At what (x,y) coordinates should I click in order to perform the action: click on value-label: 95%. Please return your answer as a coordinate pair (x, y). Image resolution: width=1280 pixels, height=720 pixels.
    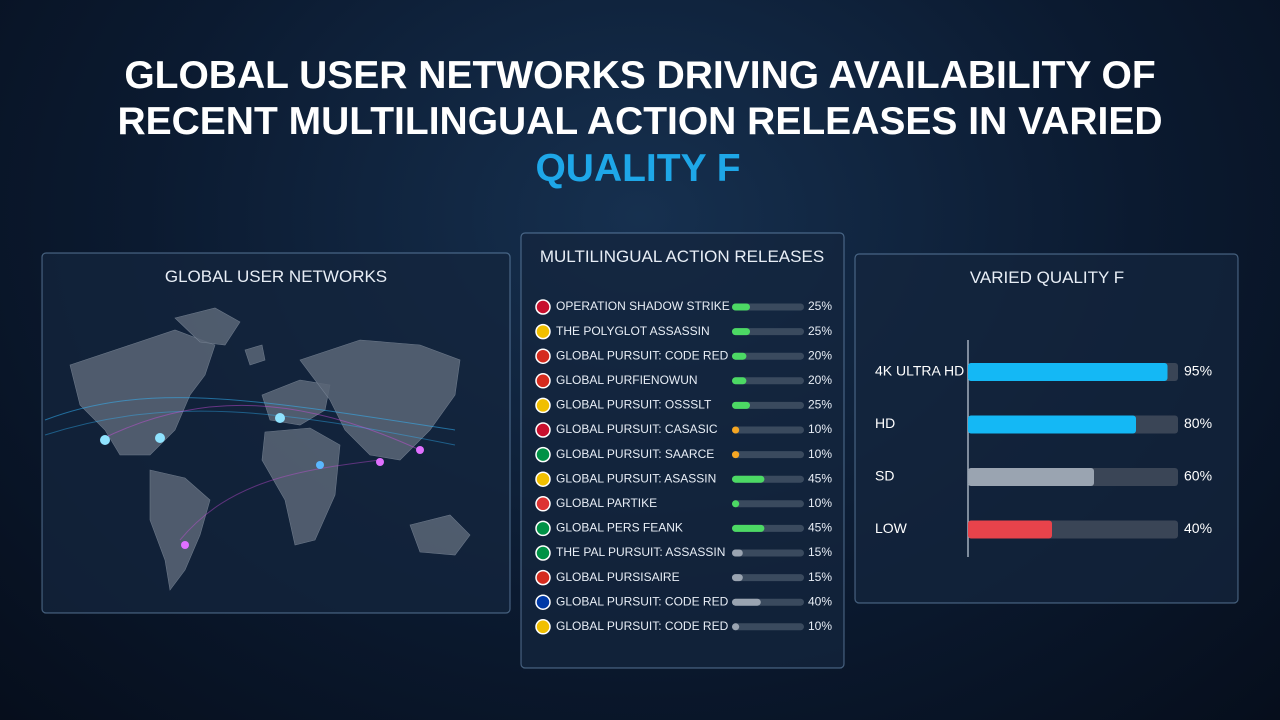
    Looking at the image, I should click on (1198, 371).